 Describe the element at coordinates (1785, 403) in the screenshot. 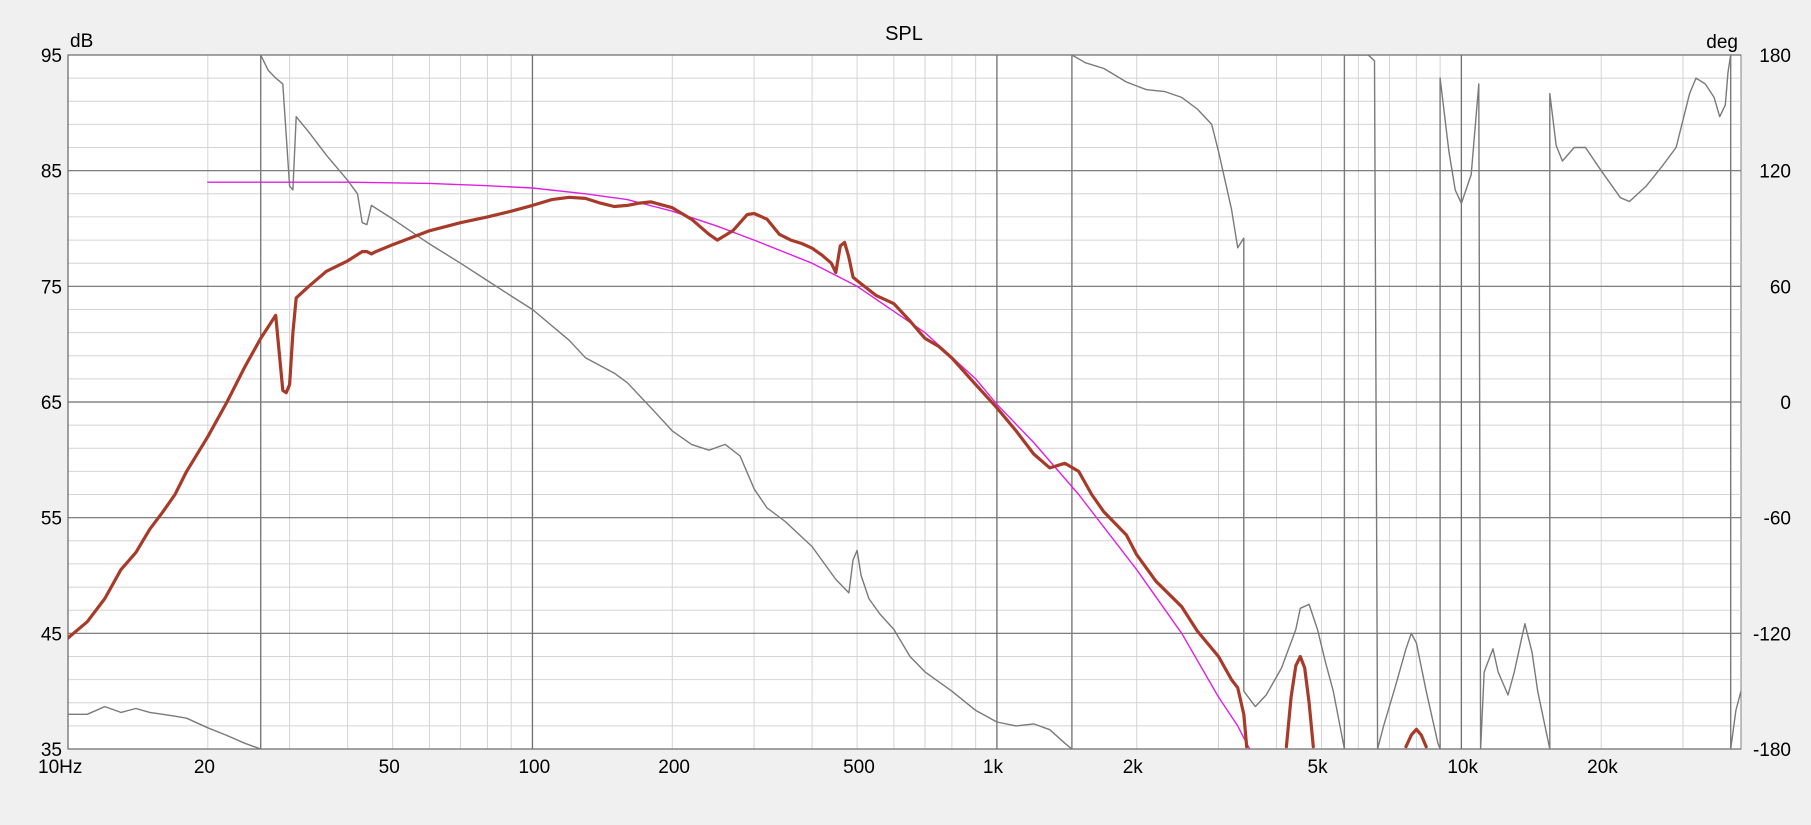

I see `y2-tick-label: 0` at that location.